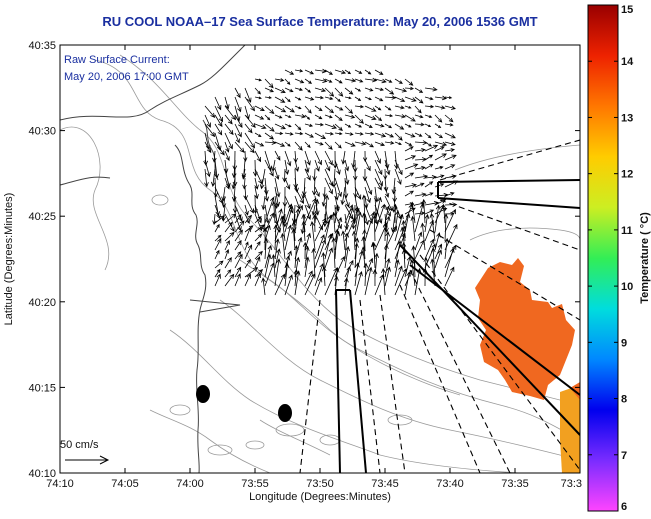 The image size is (651, 519). Describe the element at coordinates (9, 259) in the screenshot. I see `y-axis-label: Latitude (Degrees:Minutes)` at that location.